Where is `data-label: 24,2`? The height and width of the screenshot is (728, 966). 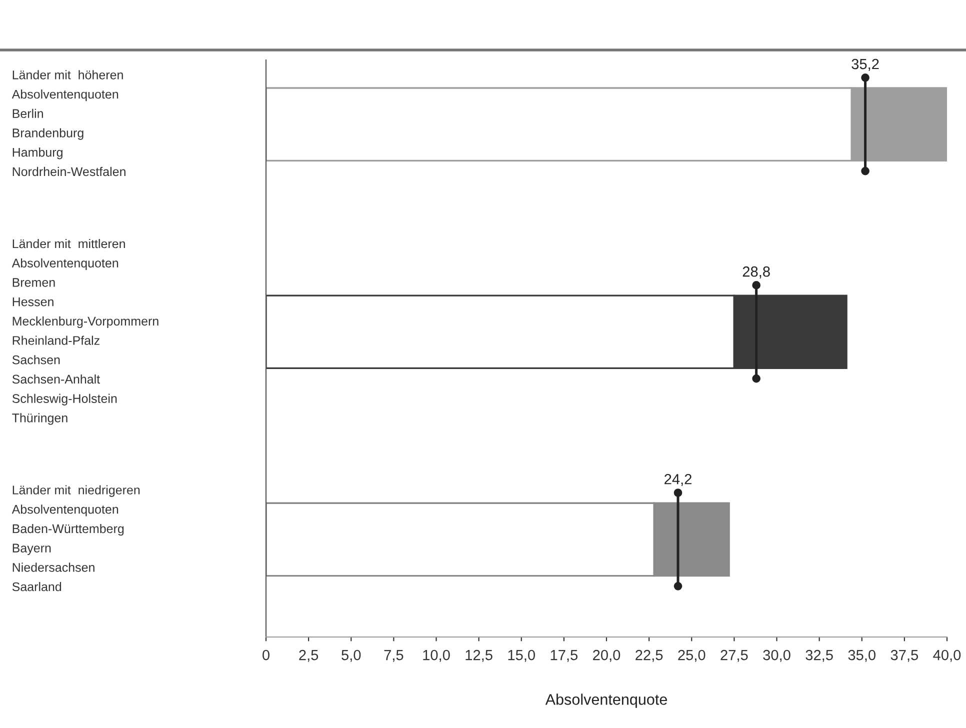 data-label: 24,2 is located at coordinates (678, 480).